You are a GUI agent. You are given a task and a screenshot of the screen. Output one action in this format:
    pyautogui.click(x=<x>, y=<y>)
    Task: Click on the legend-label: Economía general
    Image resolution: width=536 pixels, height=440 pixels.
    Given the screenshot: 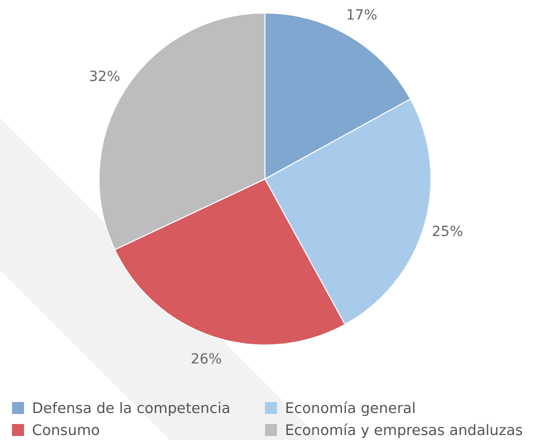 What is the action you would take?
    pyautogui.click(x=350, y=409)
    